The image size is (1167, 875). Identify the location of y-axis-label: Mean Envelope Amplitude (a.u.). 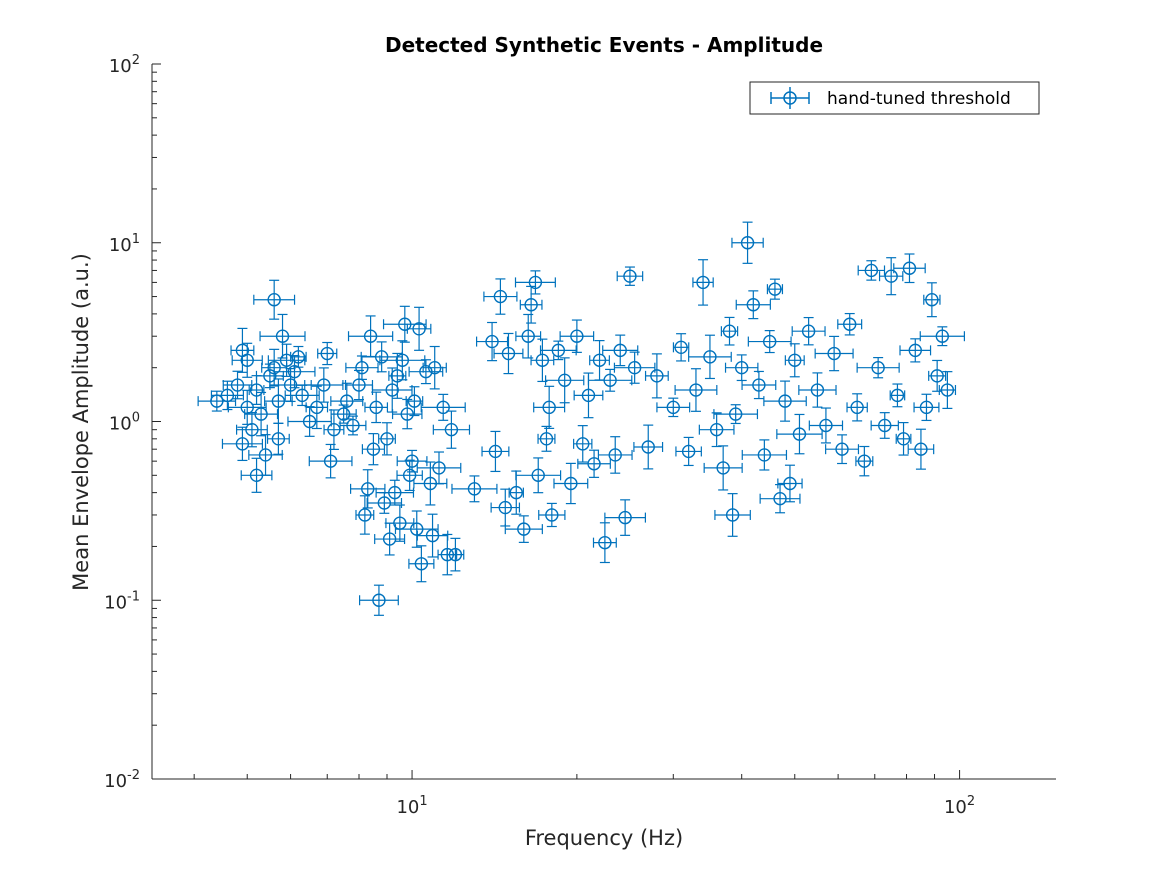
(81, 422).